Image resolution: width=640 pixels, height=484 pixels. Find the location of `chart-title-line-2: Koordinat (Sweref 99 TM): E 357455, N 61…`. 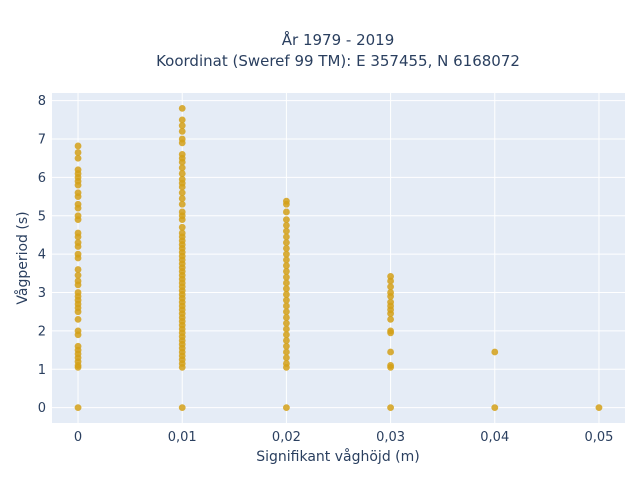

chart-title-line-2: Koordinat (Sweref 99 TM): E 357455, N 61… is located at coordinates (338, 61).